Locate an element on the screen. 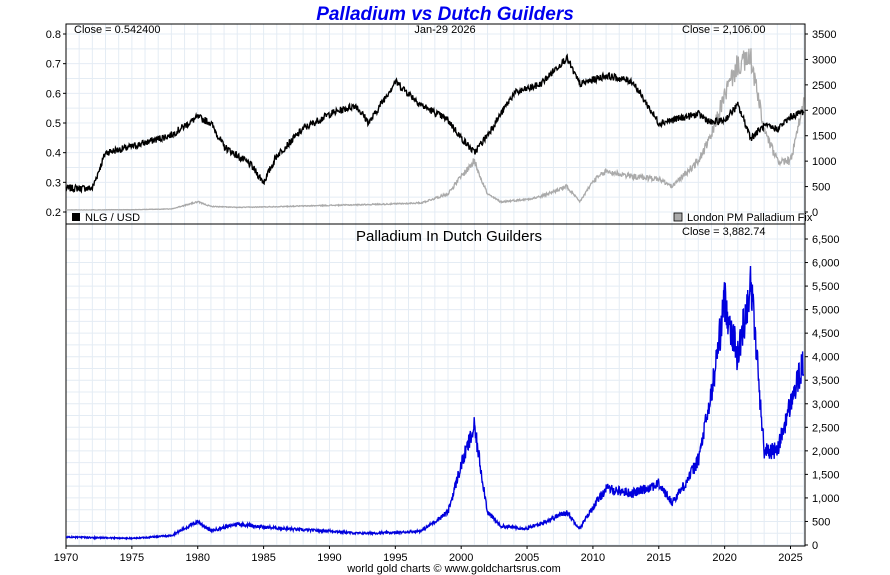 This screenshot has width=890, height=575. lower-close-readout: Close = 3,882.74 is located at coordinates (723, 232).